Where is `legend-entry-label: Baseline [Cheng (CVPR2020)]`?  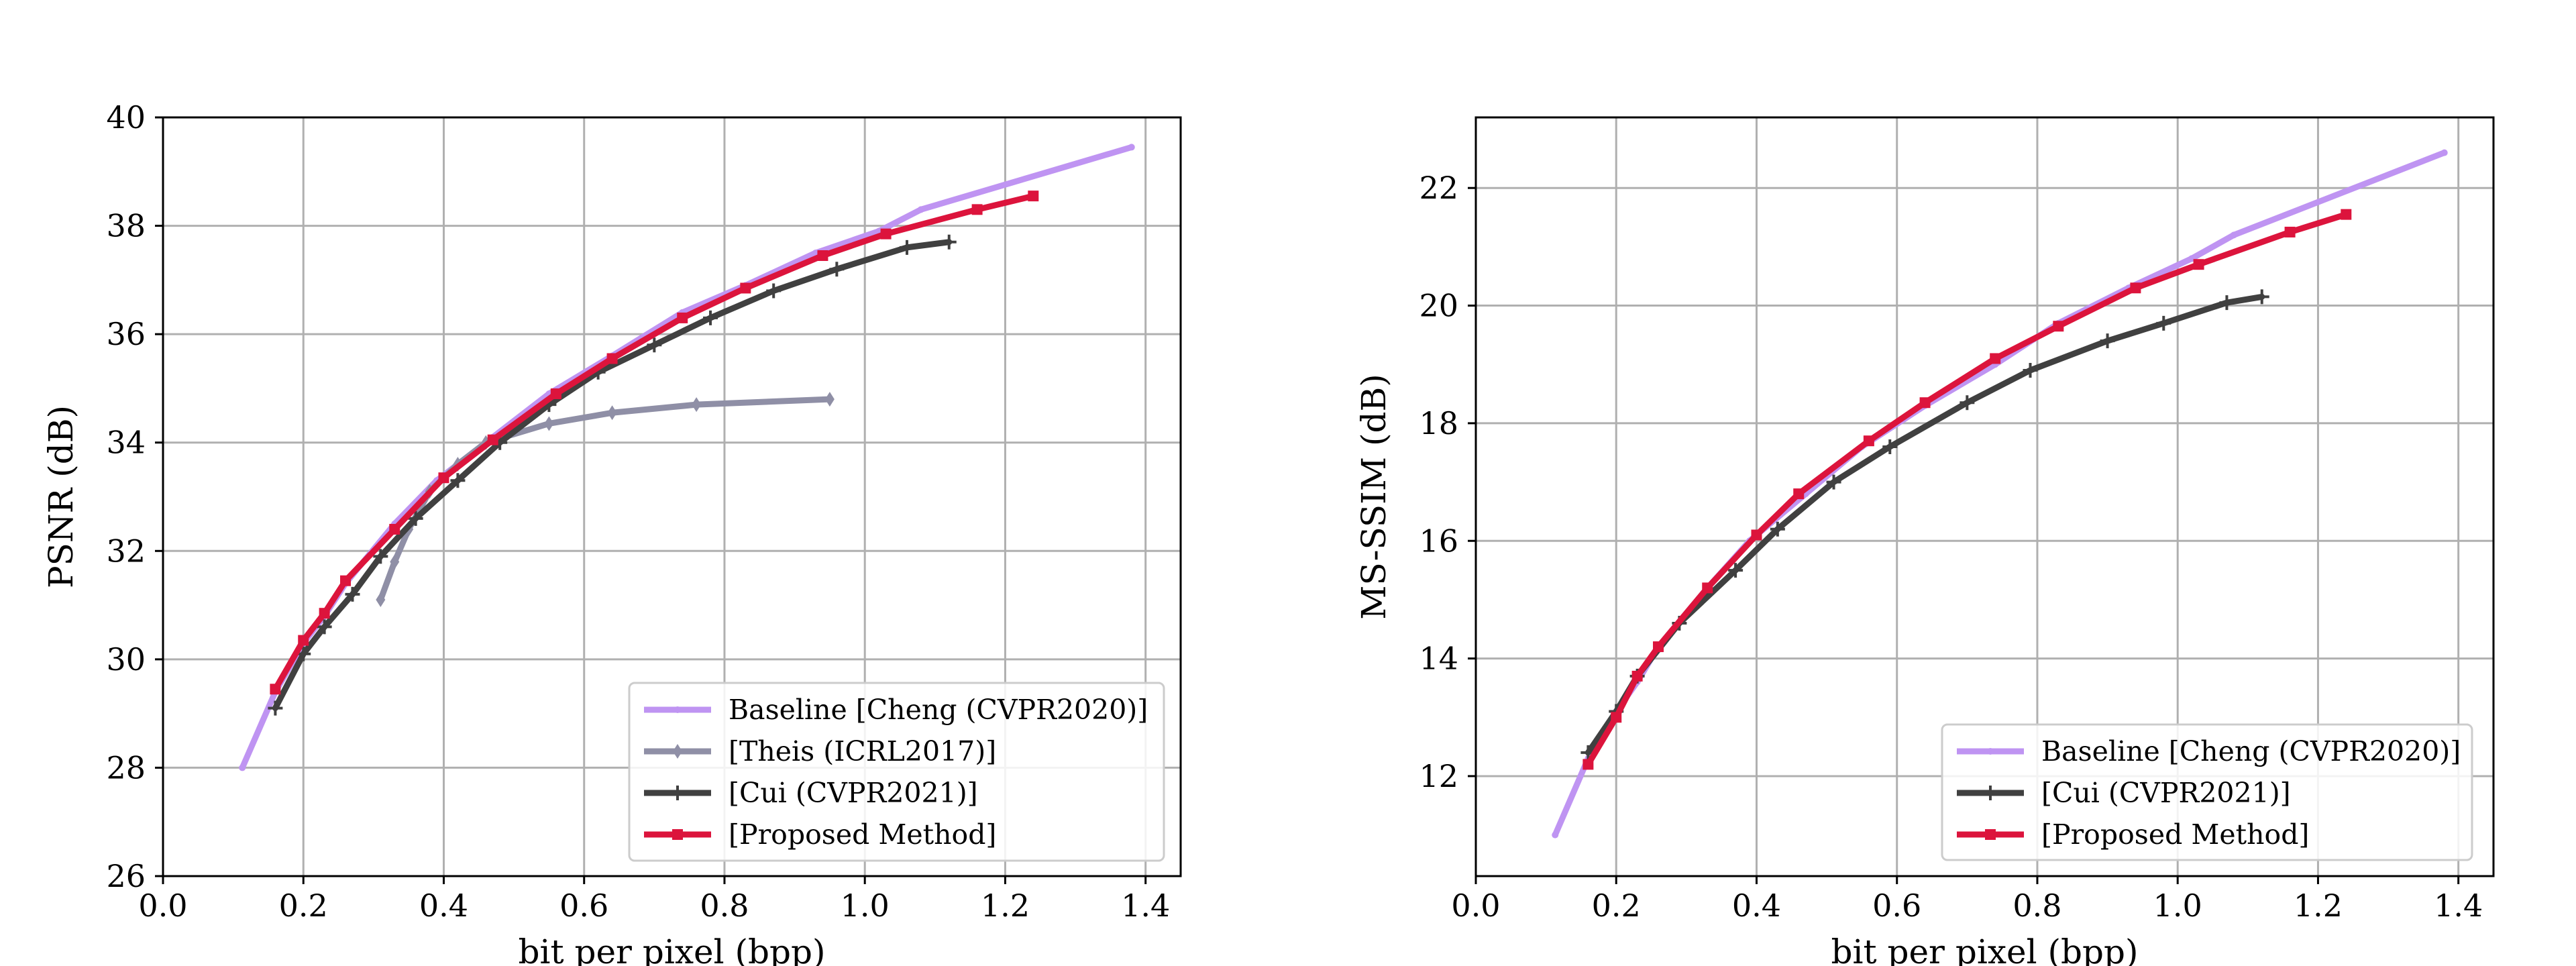 legend-entry-label: Baseline [Cheng (CVPR2020)] is located at coordinates (938, 710).